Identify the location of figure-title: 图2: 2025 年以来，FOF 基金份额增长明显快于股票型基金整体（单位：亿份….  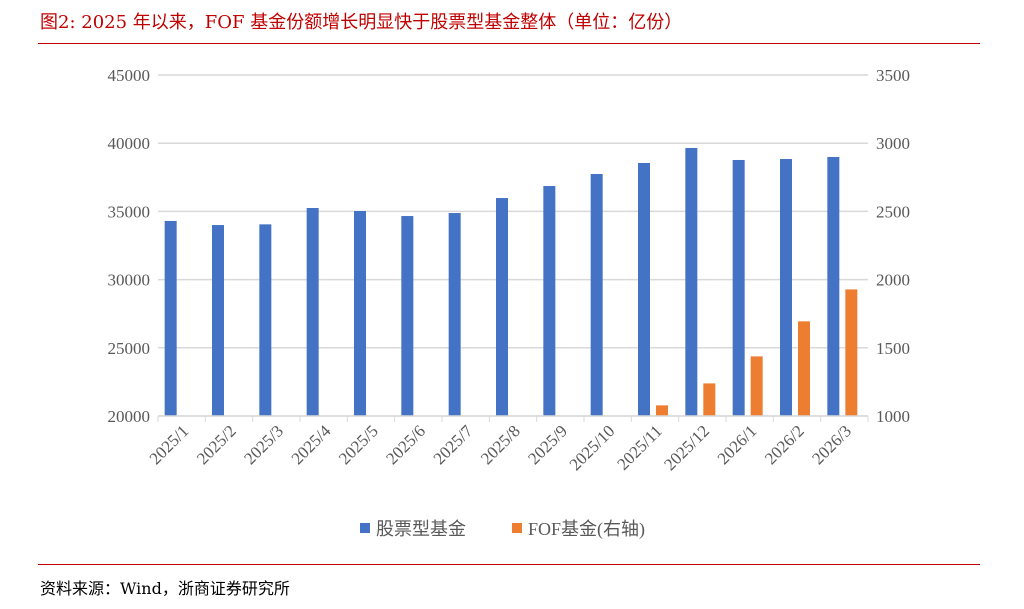
(361, 22).